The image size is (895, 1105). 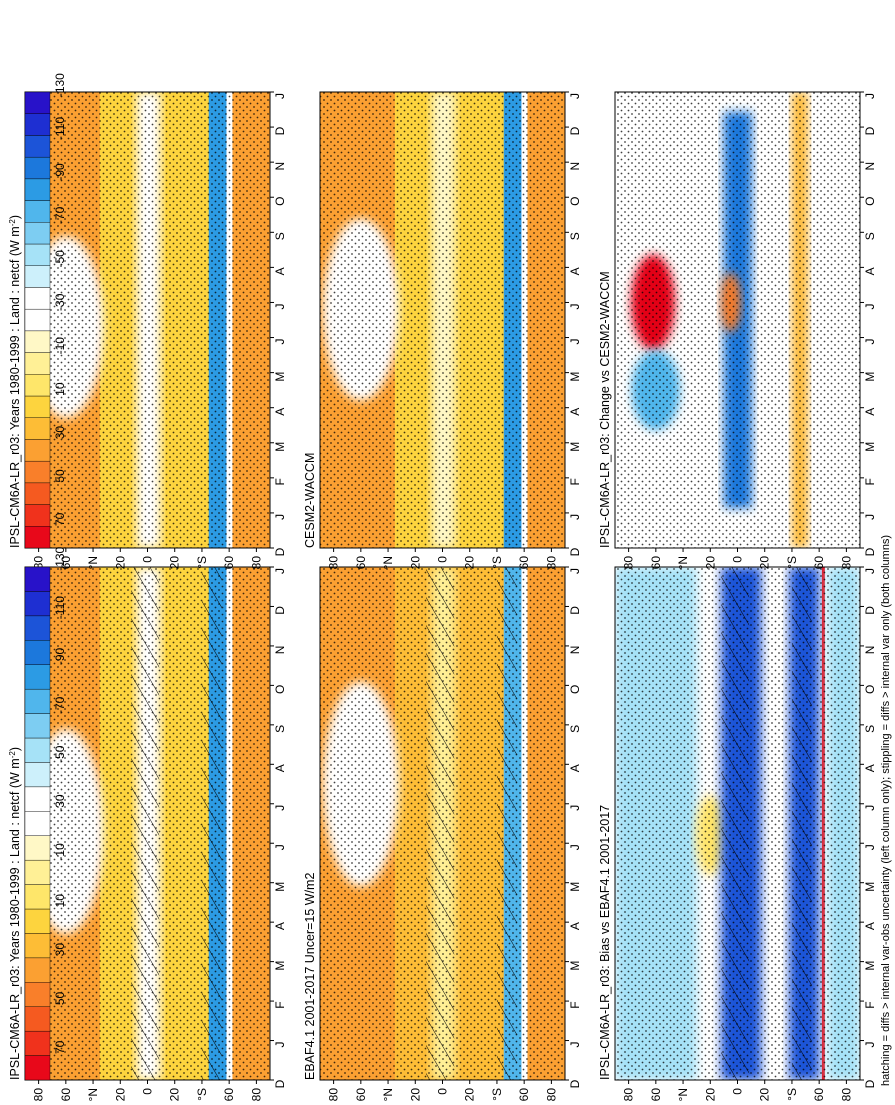 What do you see at coordinates (60, 128) in the screenshot?
I see `colorbar-tick-label: -110` at bounding box center [60, 128].